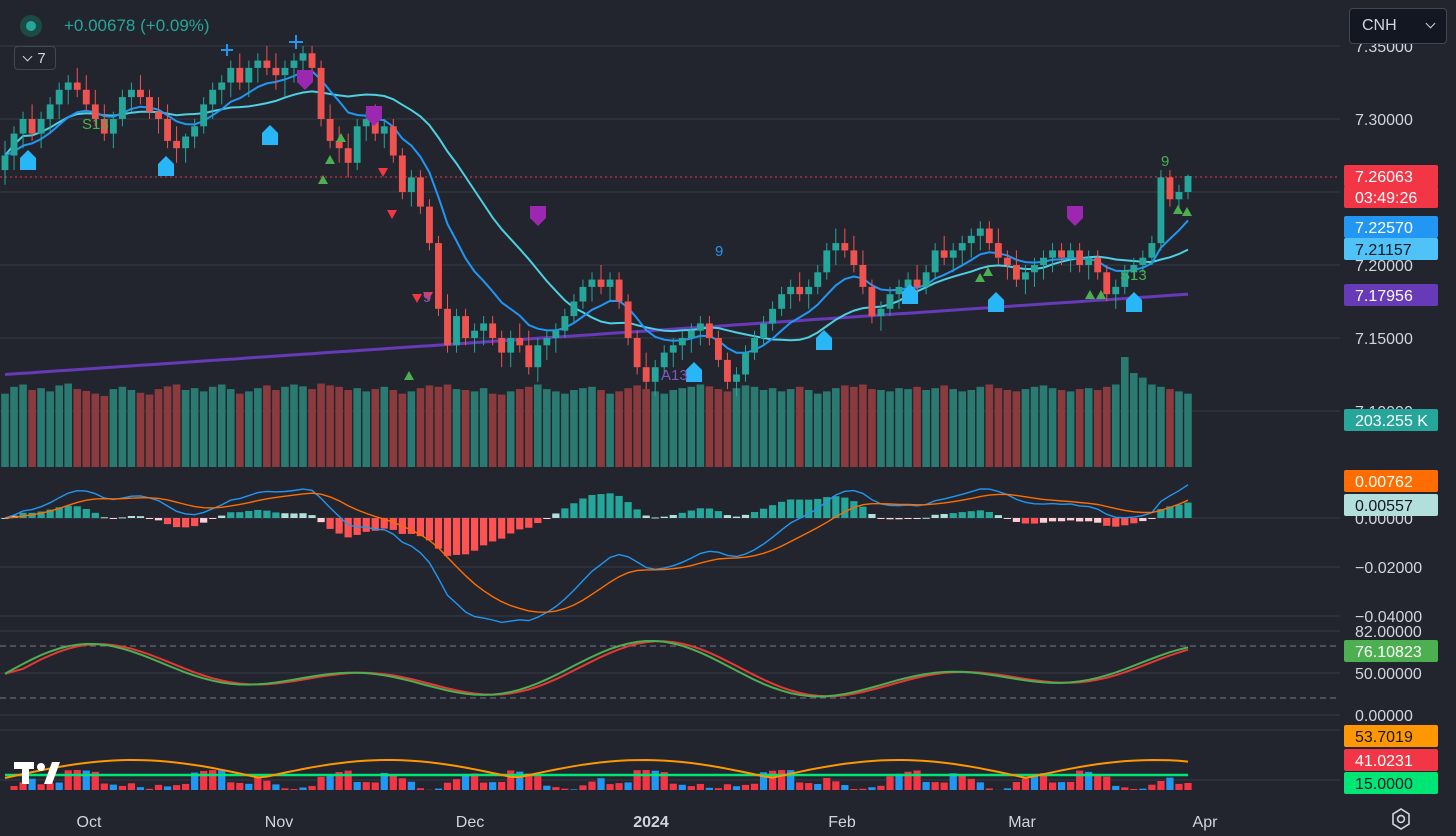 The width and height of the screenshot is (1456, 836). Describe the element at coordinates (37, 773) in the screenshot. I see `tradingview-logo-icon` at that location.